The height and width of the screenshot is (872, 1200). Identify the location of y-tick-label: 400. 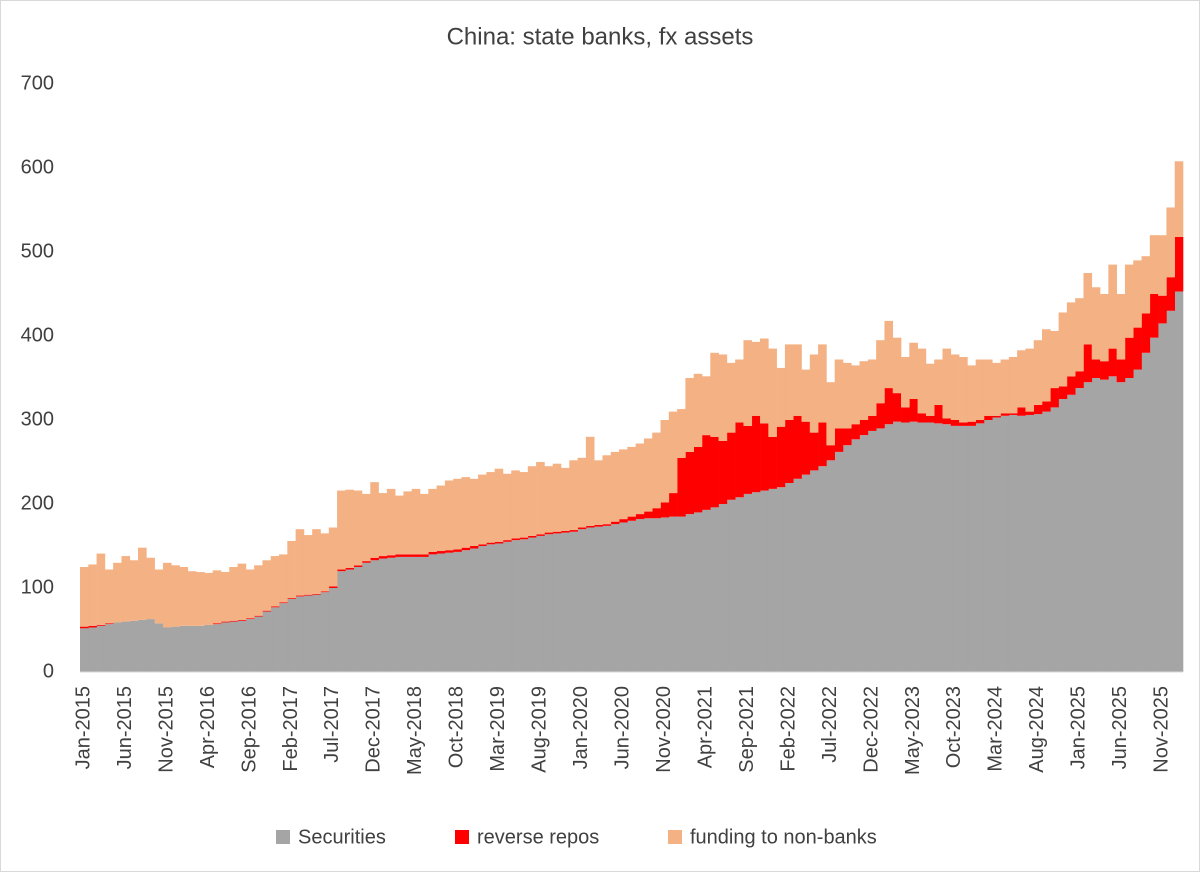
(37, 335).